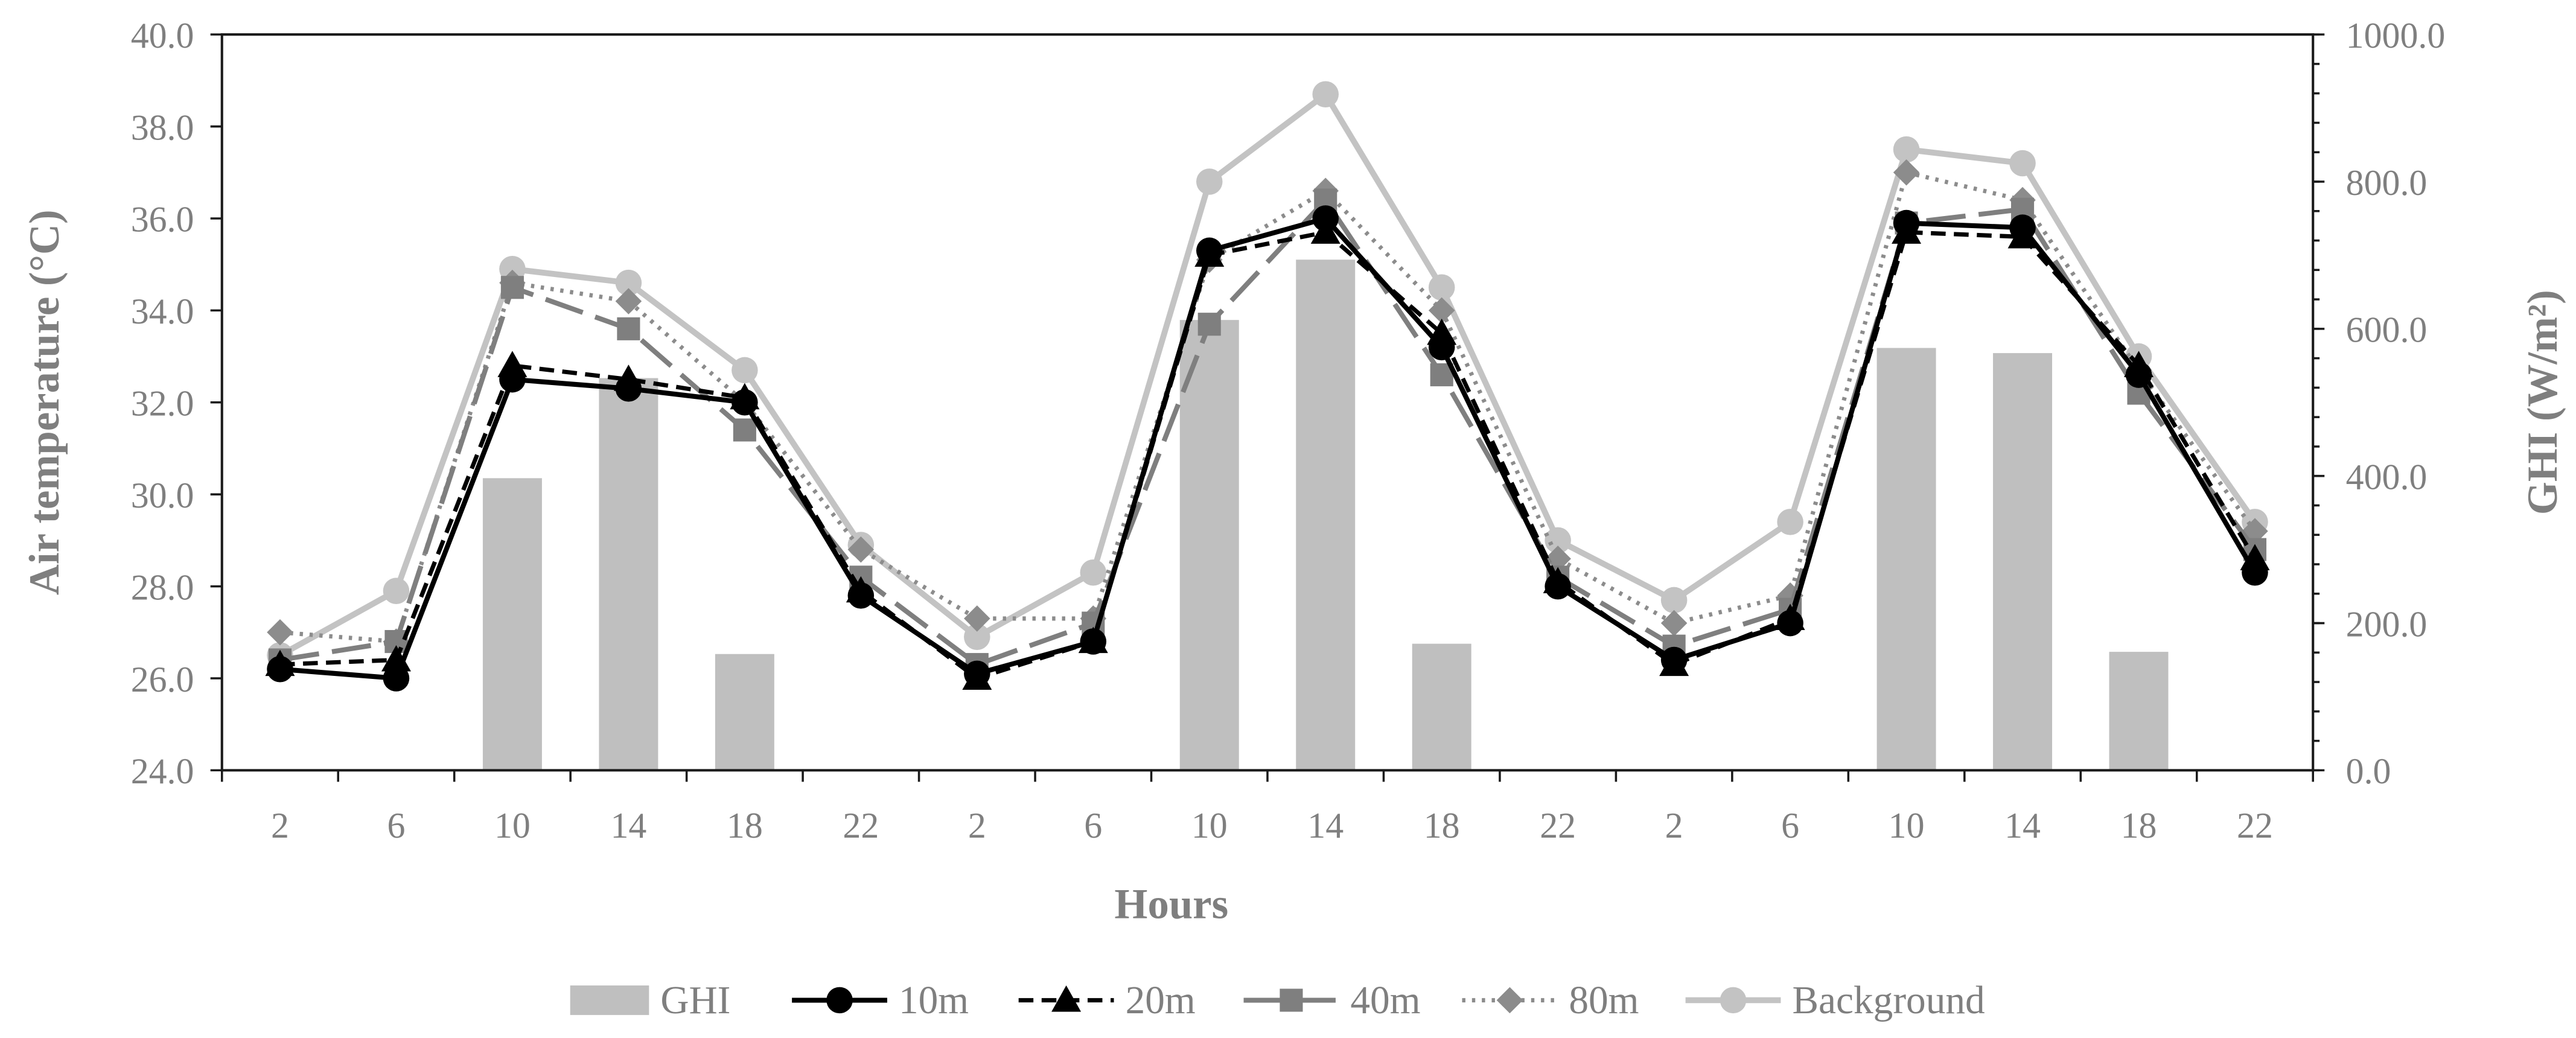  What do you see at coordinates (839, 1000) in the screenshot?
I see `legend-marker-10m` at bounding box center [839, 1000].